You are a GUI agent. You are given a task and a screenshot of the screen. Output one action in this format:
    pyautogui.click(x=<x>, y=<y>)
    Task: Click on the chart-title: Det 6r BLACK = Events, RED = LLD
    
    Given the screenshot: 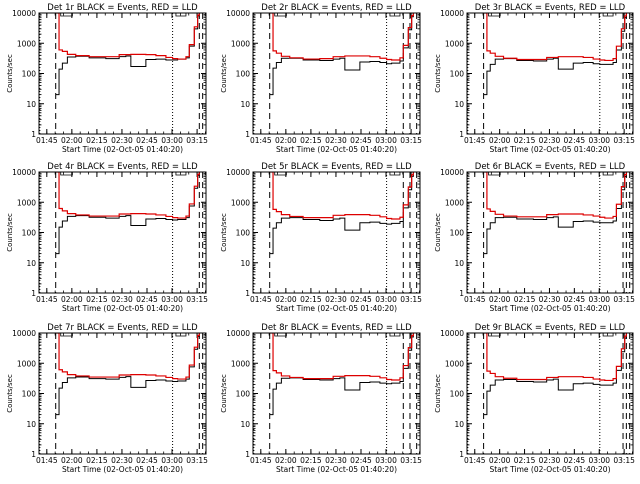 What is the action you would take?
    pyautogui.click(x=550, y=167)
    